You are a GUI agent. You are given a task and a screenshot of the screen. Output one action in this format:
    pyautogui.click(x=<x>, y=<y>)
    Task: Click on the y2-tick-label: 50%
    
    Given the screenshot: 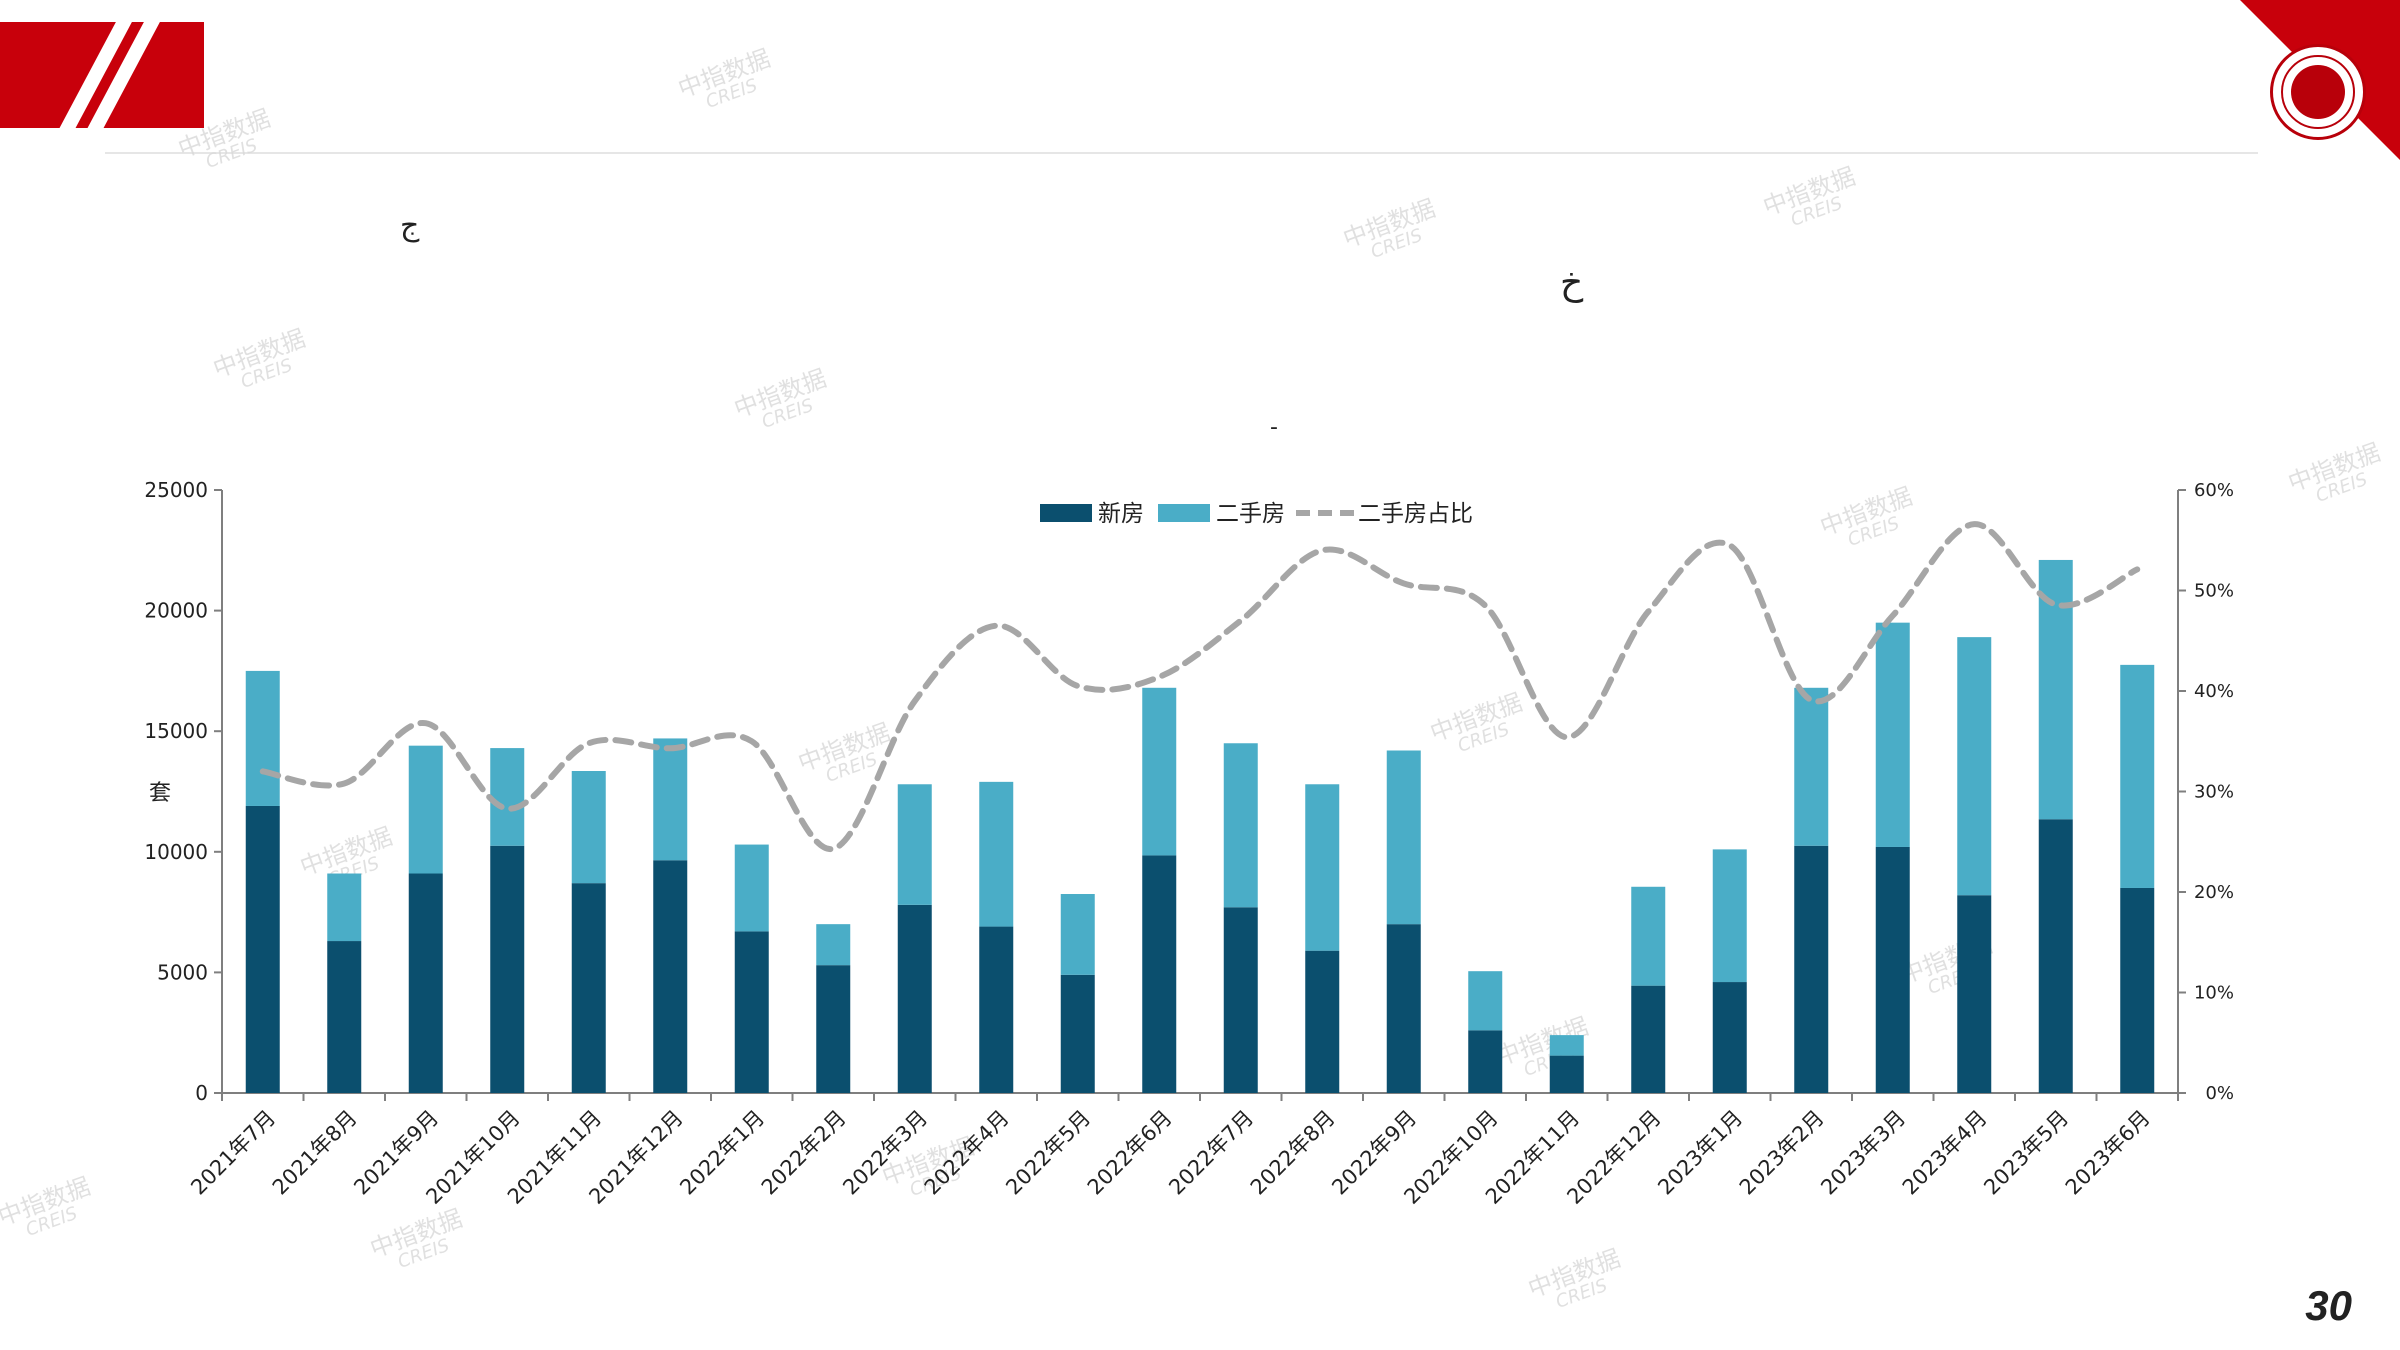 What is the action you would take?
    pyautogui.click(x=2214, y=591)
    